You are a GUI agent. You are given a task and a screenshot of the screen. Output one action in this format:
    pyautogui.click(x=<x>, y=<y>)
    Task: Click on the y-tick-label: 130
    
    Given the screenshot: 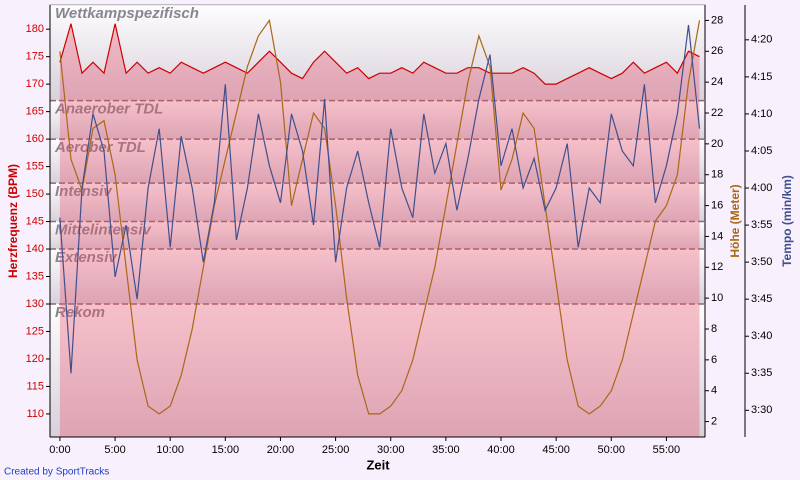 What is the action you would take?
    pyautogui.click(x=35, y=304)
    